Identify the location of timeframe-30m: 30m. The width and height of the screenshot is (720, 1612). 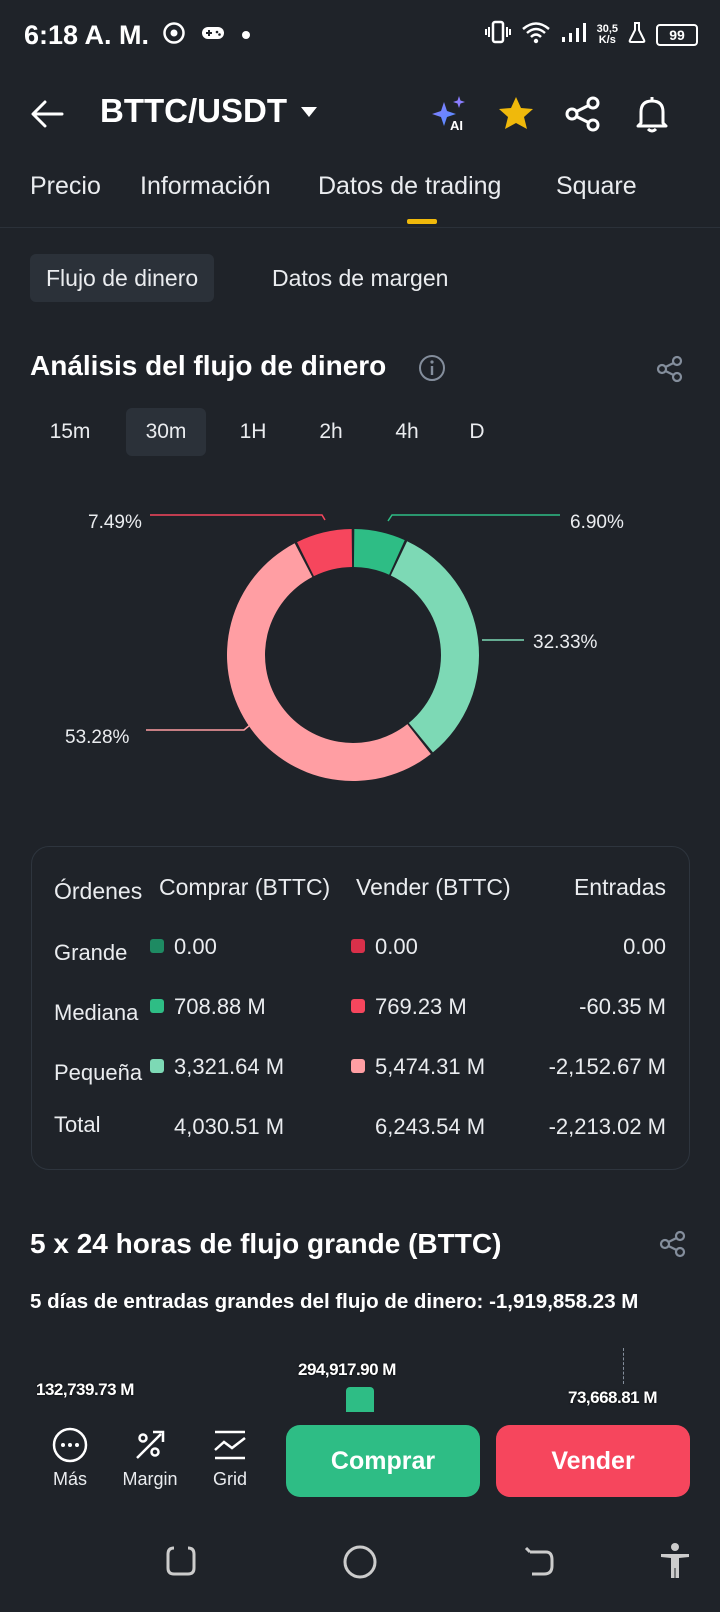
(166, 432).